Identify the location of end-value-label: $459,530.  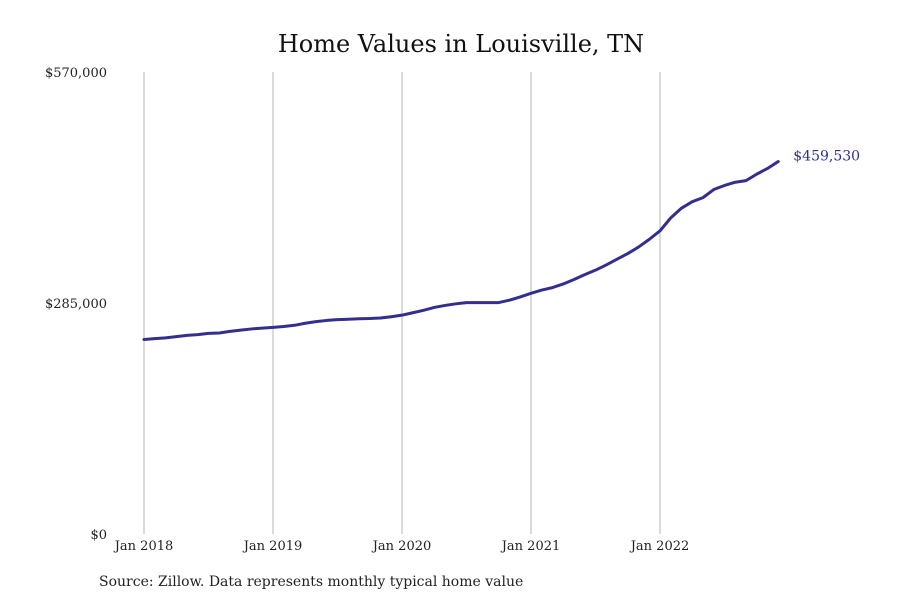
(826, 157).